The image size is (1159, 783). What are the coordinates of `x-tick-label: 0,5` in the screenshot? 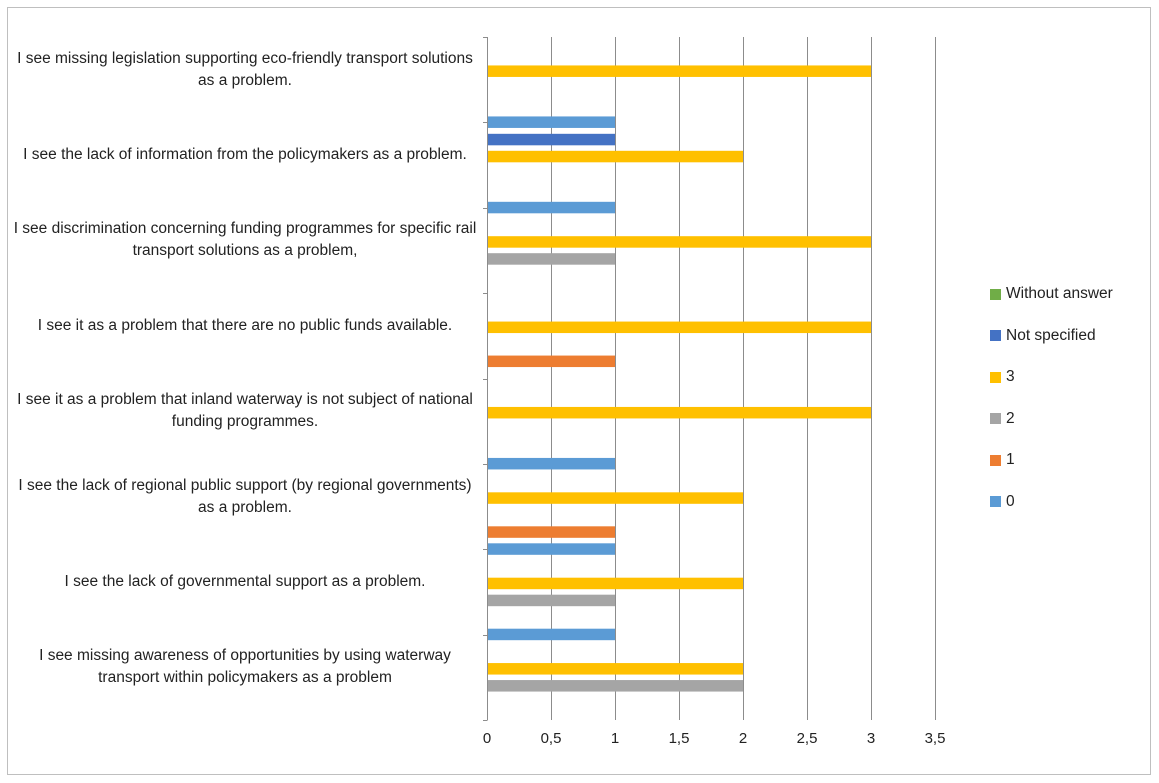 It's located at (551, 738).